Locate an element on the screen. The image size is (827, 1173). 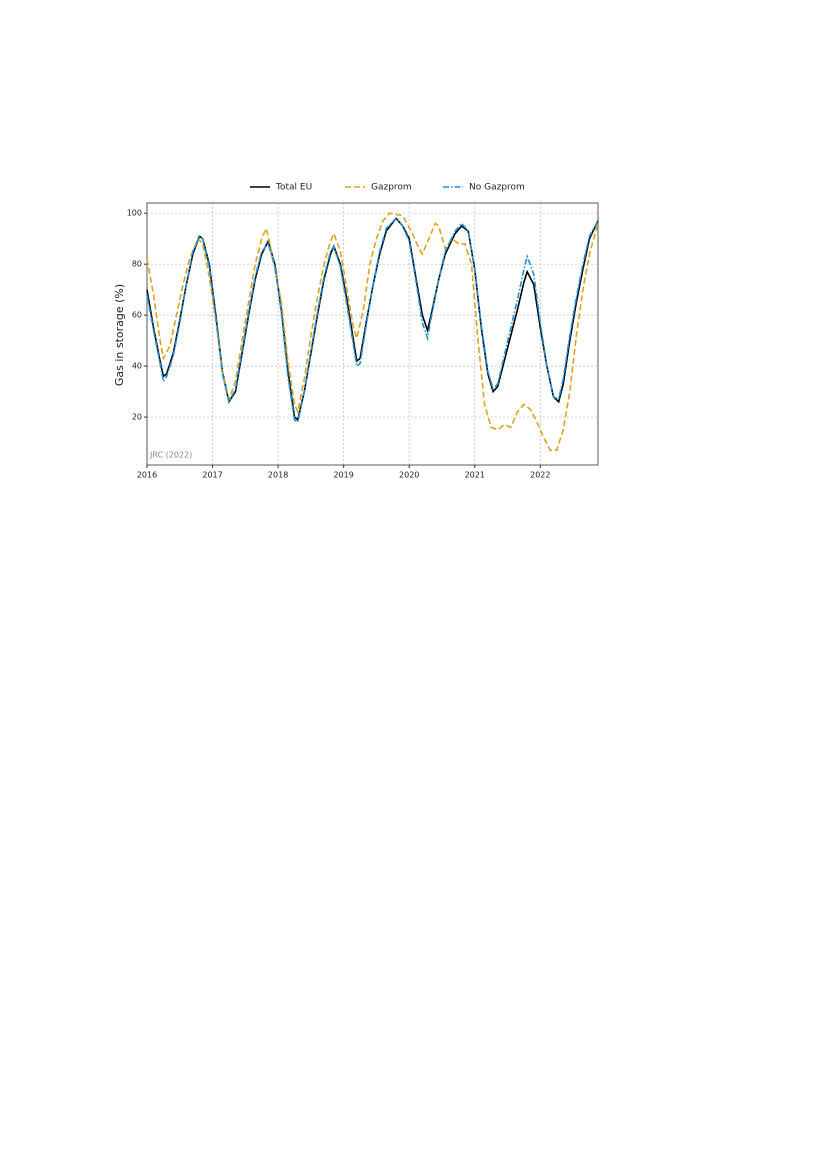
x-tick-label: 2020 is located at coordinates (409, 475).